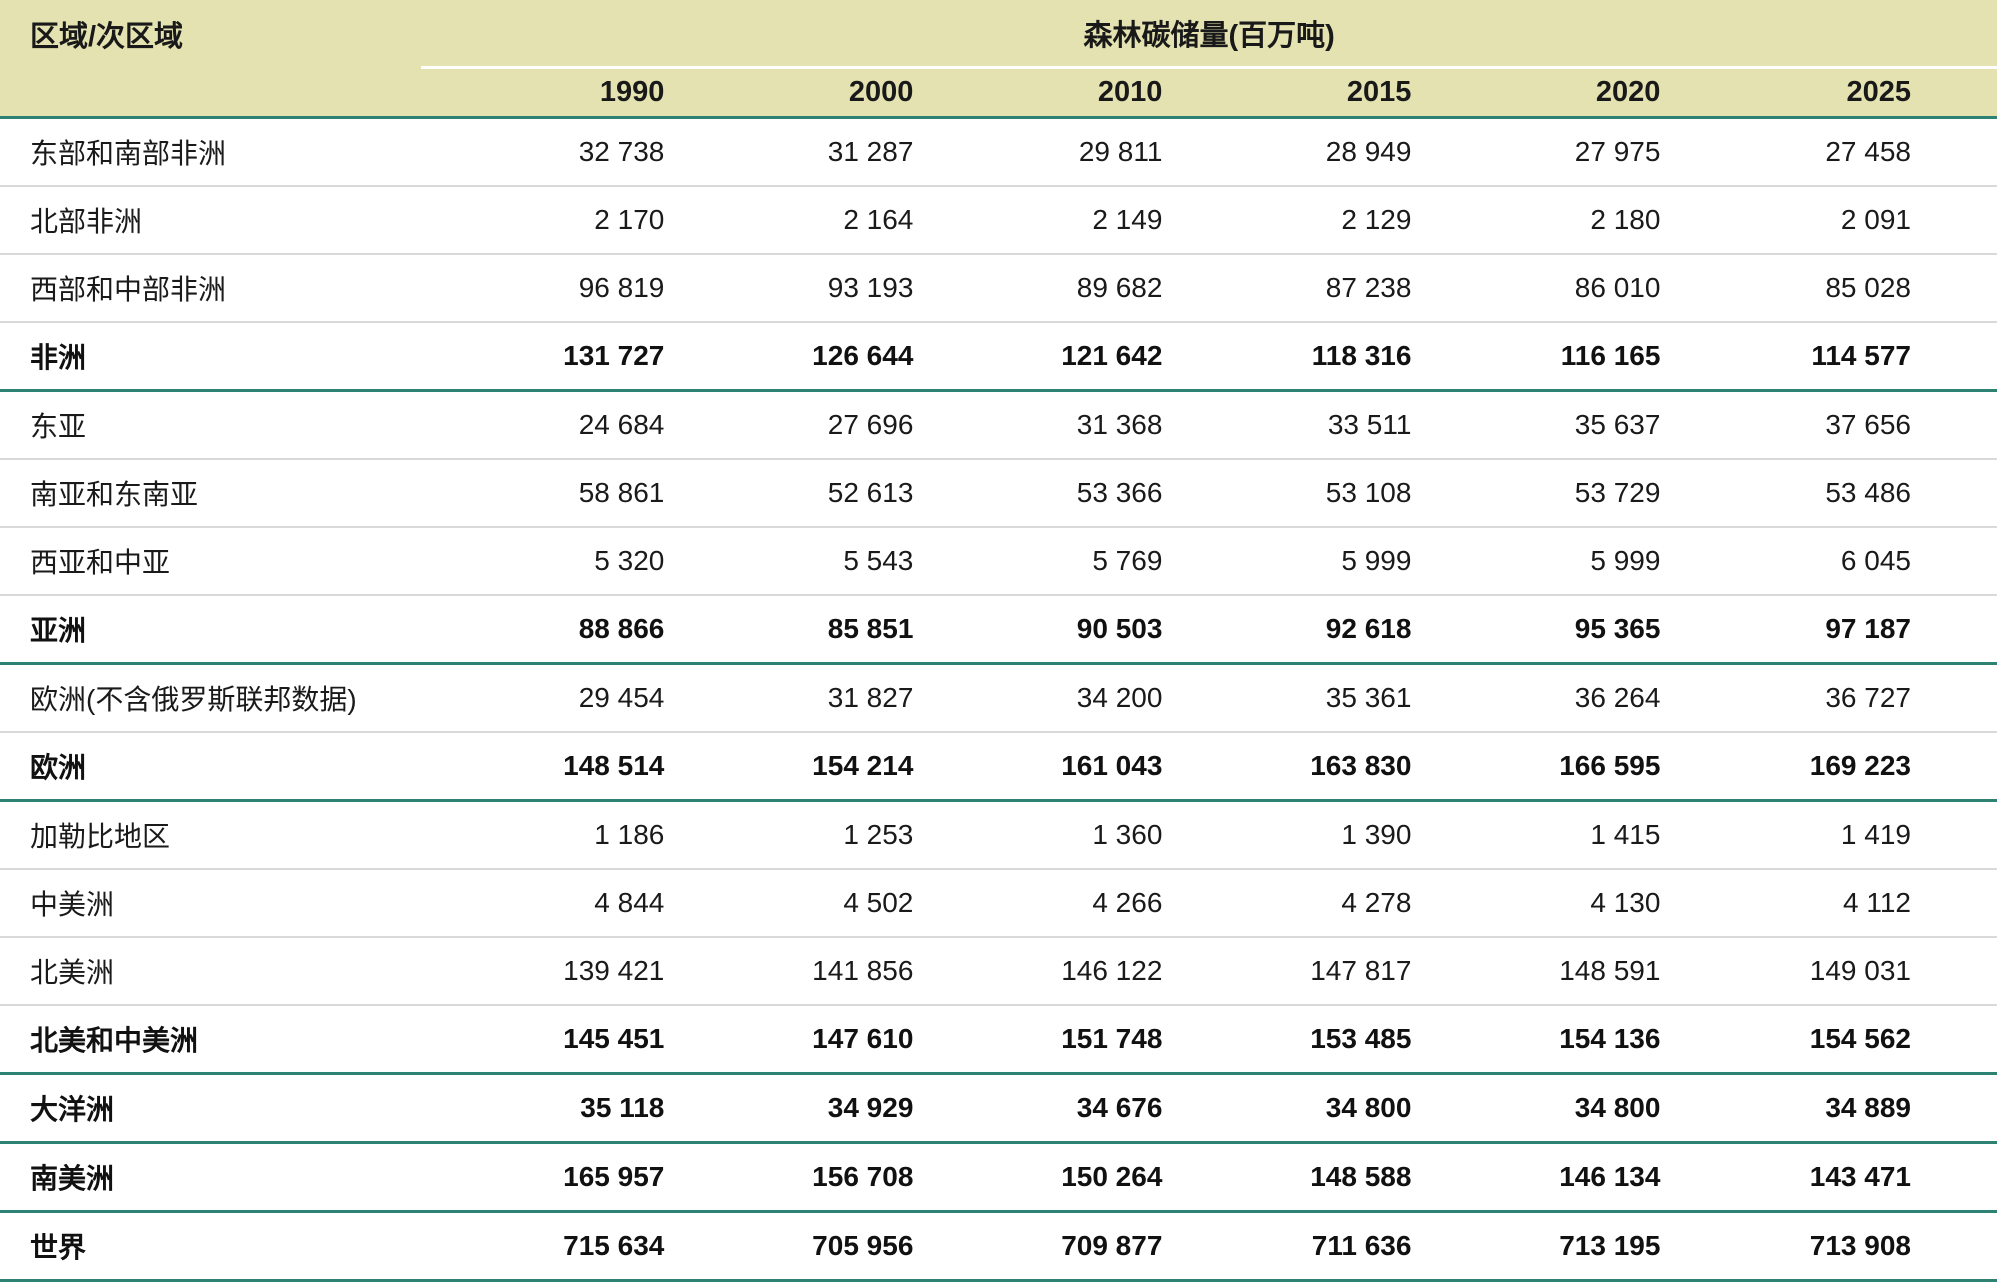 The image size is (1997, 1282). I want to click on region-cell: 南亚和东南亚, so click(211, 493).